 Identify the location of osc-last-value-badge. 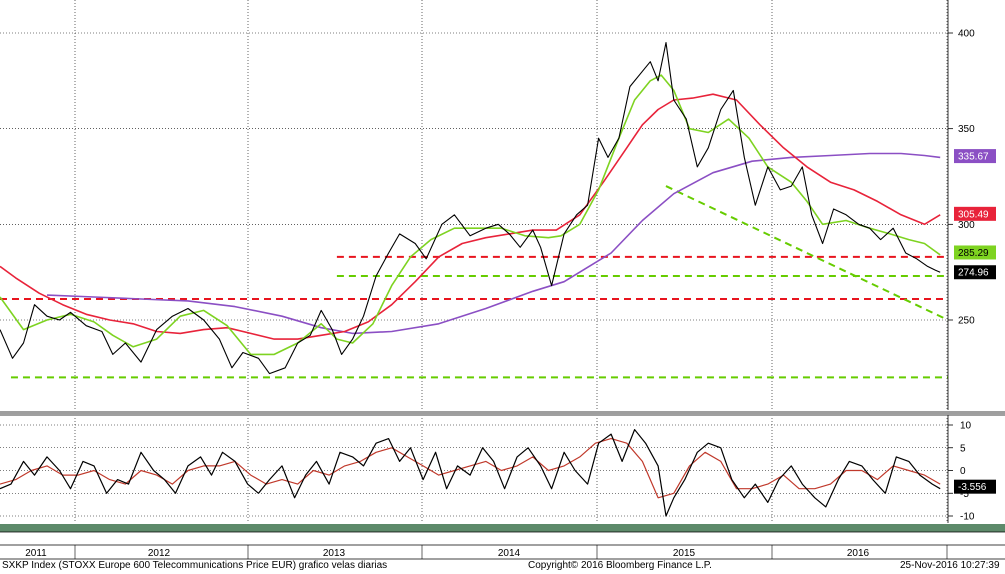
(975, 486).